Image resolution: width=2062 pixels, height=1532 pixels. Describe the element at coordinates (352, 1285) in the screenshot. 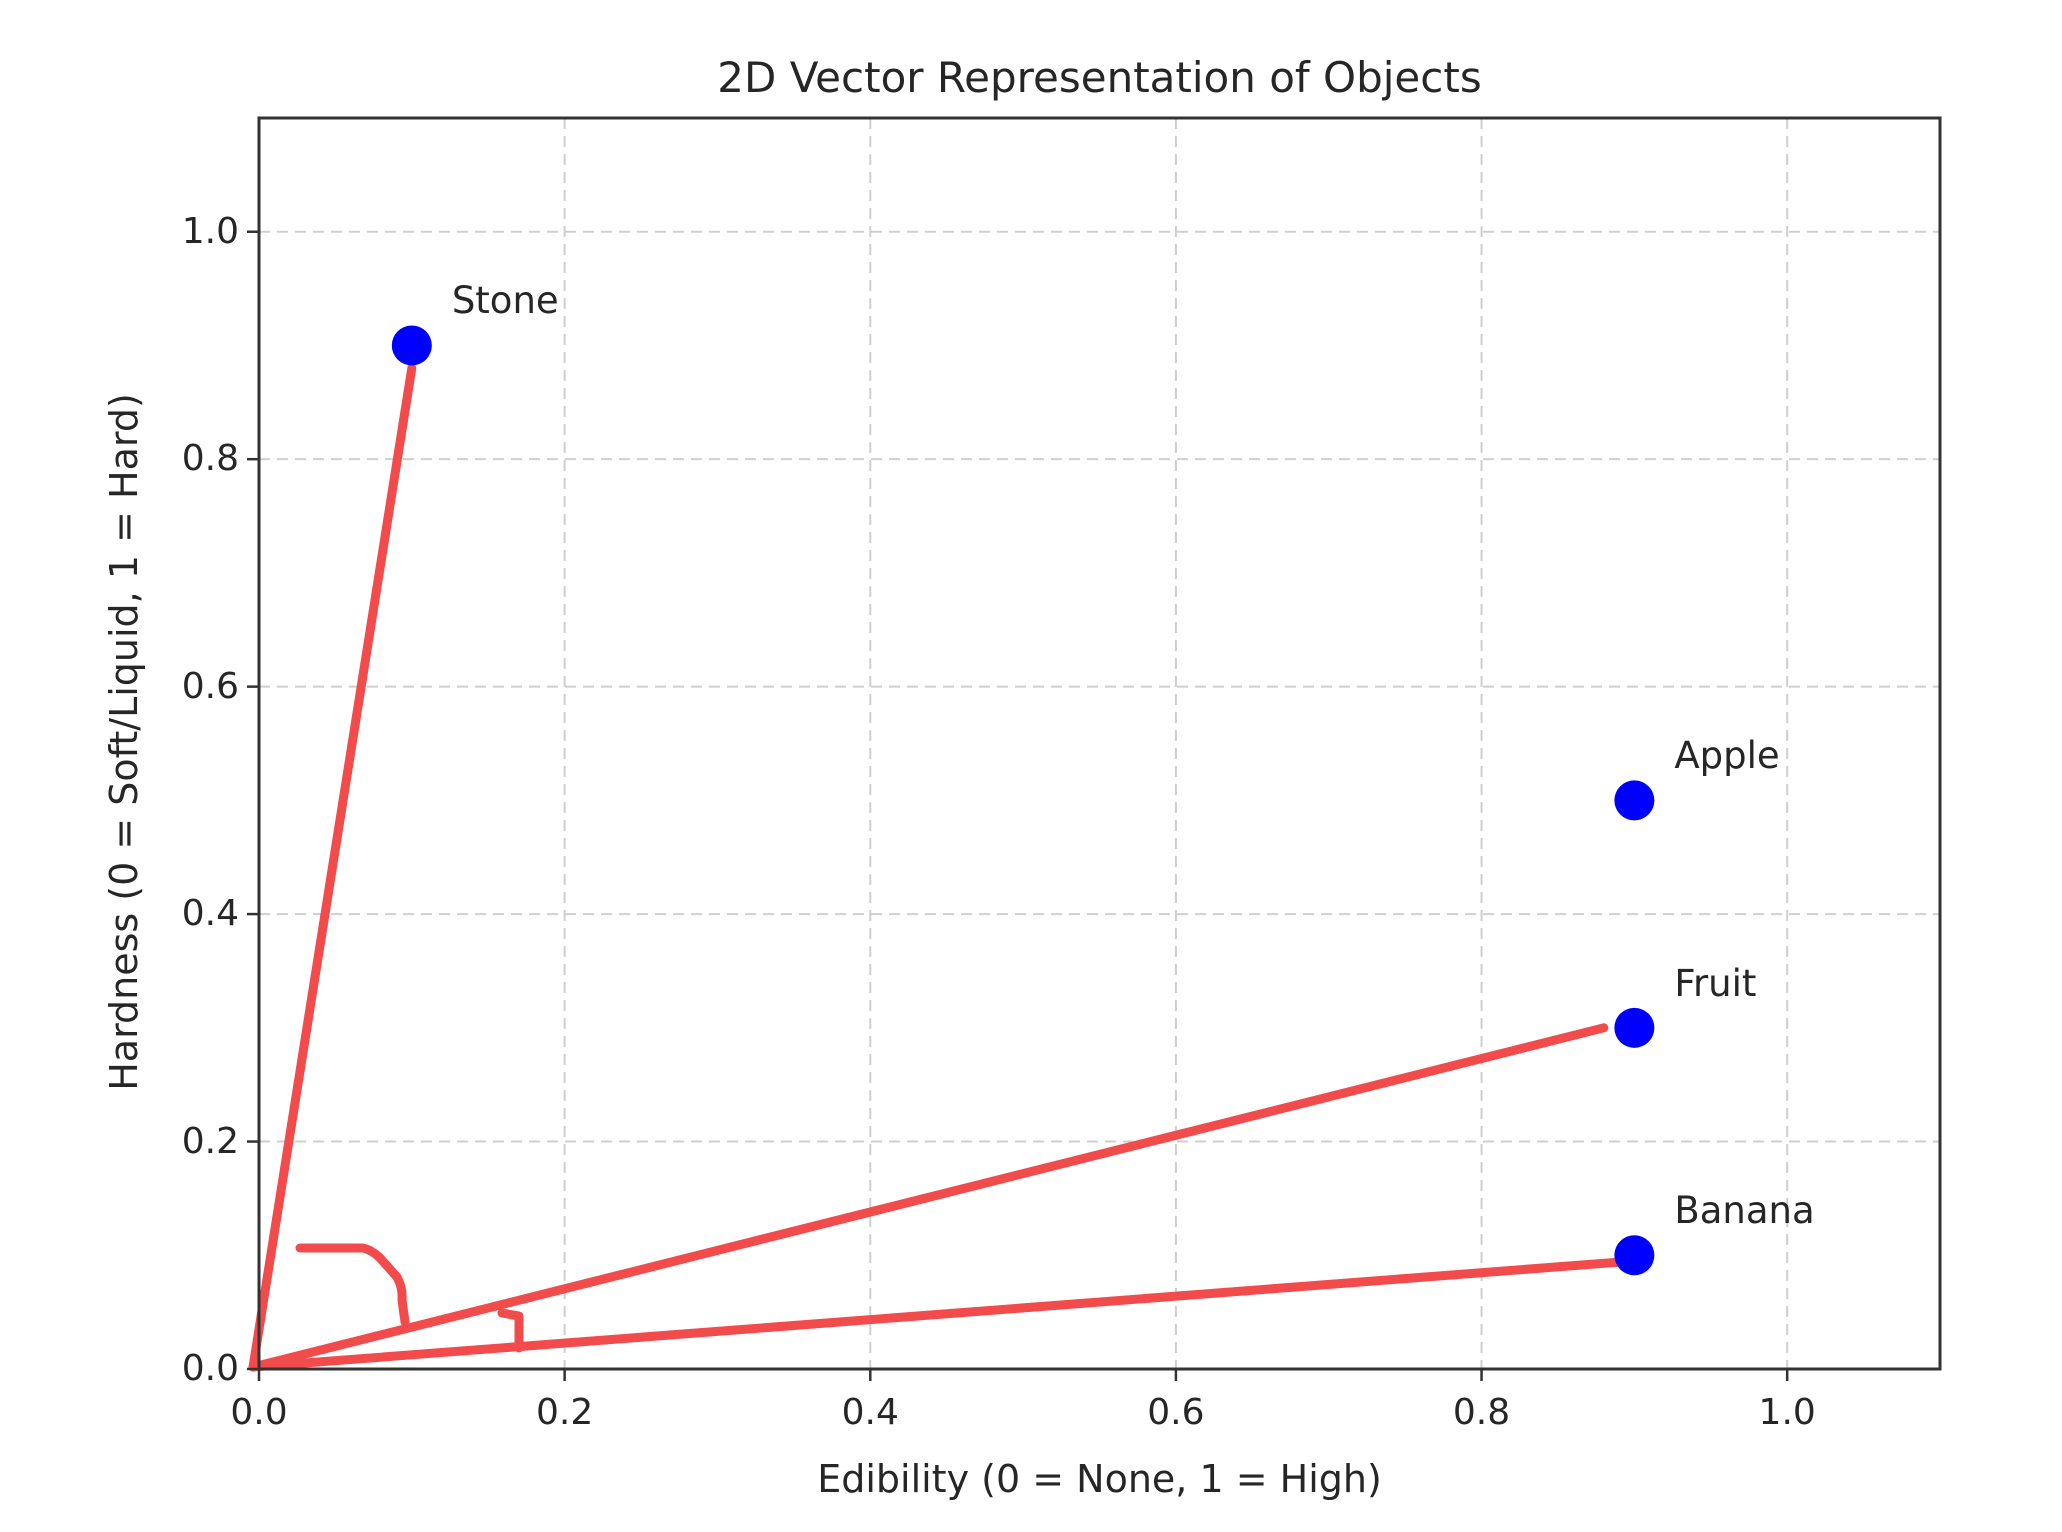

I see `angle-mark-stone-fruit` at that location.